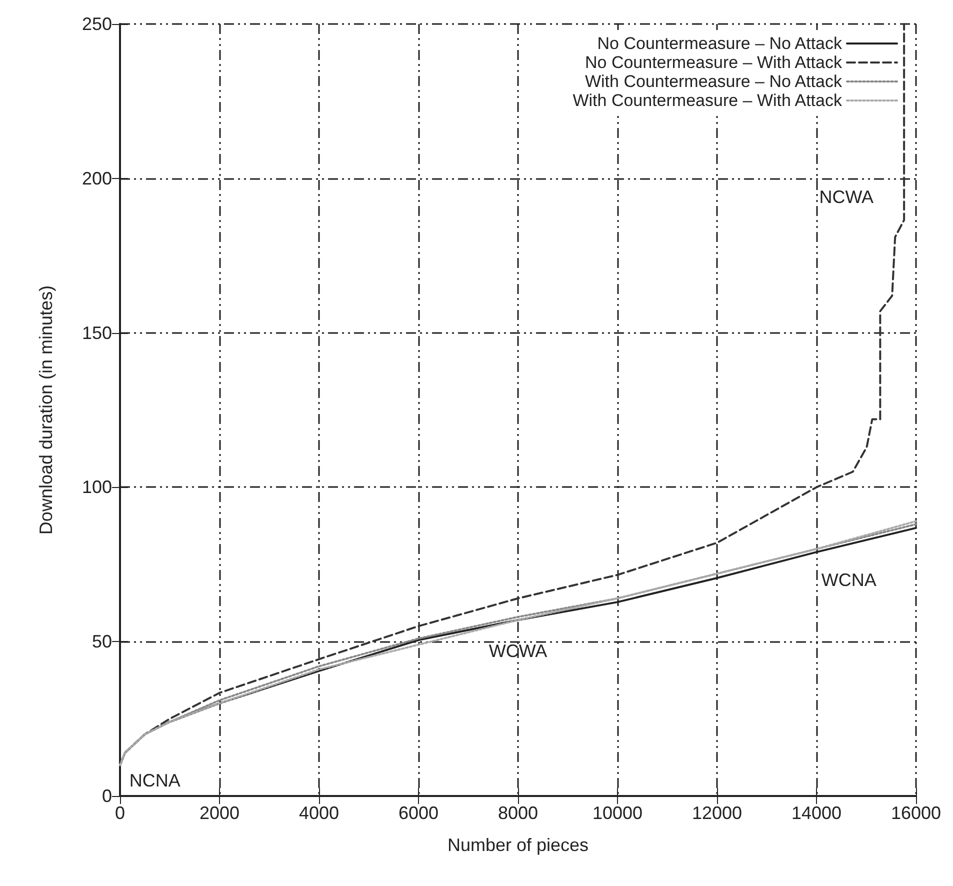  Describe the element at coordinates (46, 410) in the screenshot. I see `y-axis-title: Download duration (in minutes)` at that location.